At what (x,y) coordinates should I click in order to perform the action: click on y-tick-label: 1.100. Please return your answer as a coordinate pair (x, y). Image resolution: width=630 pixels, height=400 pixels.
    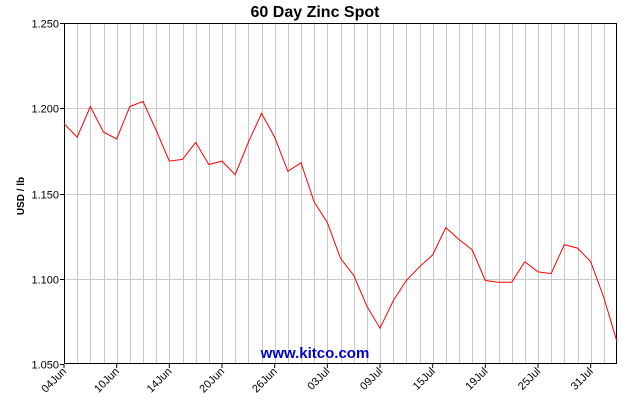
    Looking at the image, I should click on (45, 281).